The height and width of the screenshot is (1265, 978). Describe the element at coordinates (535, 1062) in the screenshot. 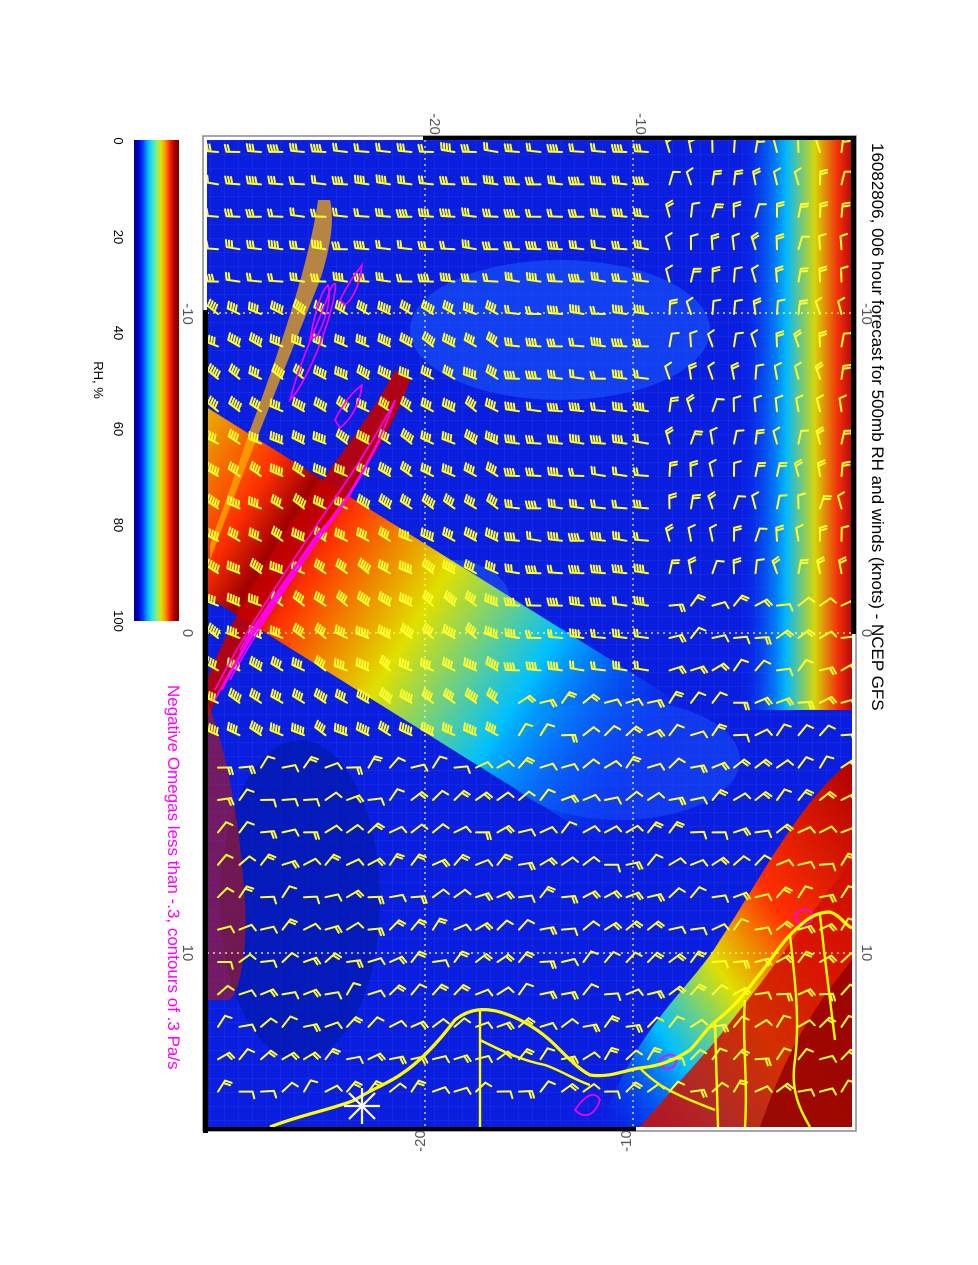

I see `border-line` at that location.